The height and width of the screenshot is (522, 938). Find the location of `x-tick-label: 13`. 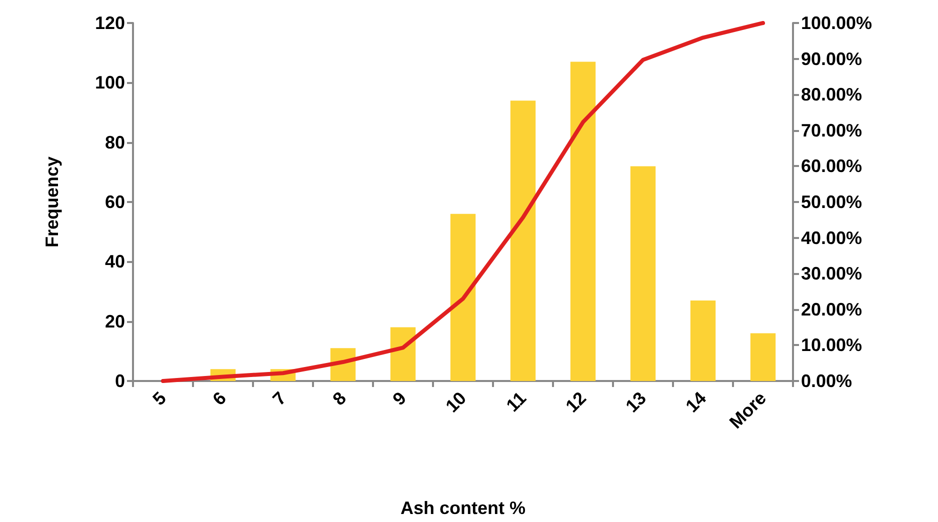

x-tick-label: 13 is located at coordinates (636, 402).